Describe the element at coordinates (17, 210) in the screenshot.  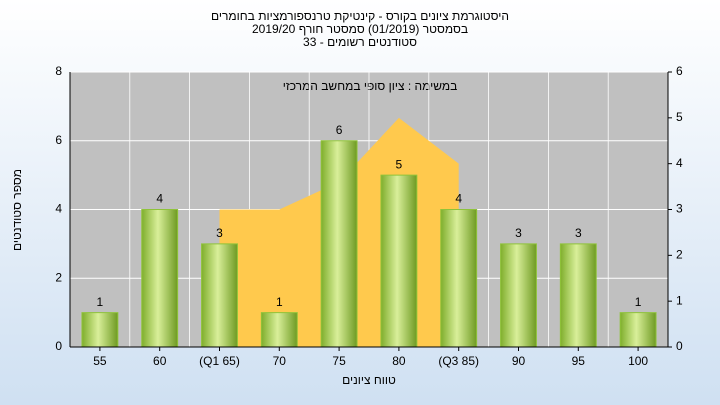
I see `y-axis-label: מספר סטודנטים` at that location.